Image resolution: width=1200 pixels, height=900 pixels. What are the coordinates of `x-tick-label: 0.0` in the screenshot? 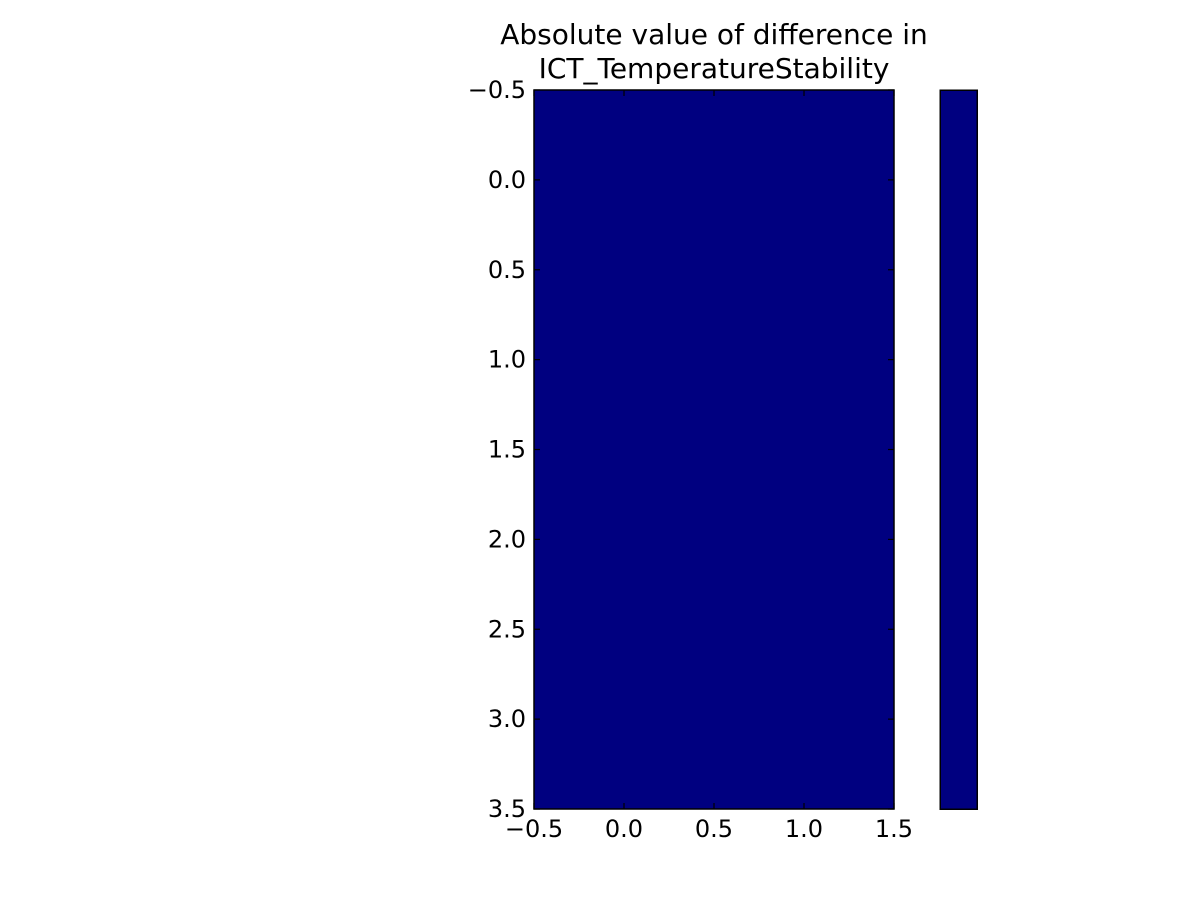 It's located at (624, 829).